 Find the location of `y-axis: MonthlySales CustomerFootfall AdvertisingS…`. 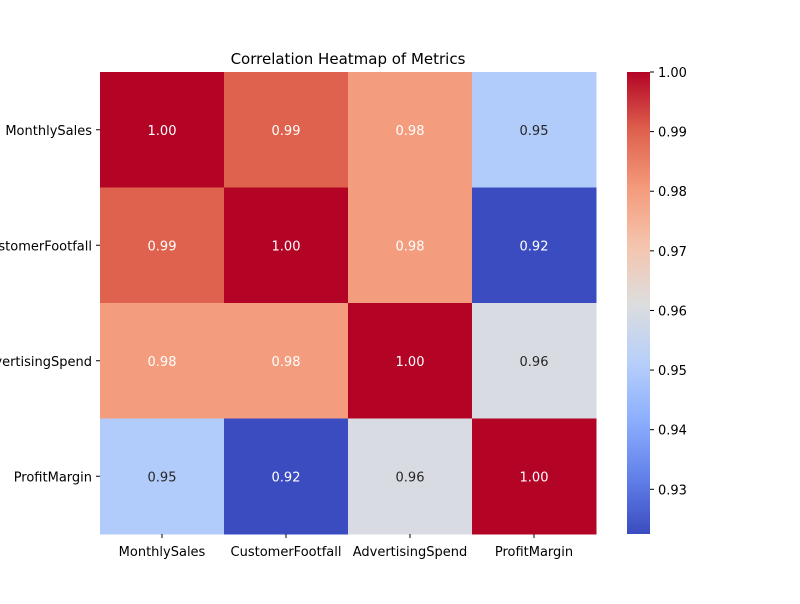

y-axis: MonthlySales CustomerFootfall AdvertisingS… is located at coordinates (50, 304).